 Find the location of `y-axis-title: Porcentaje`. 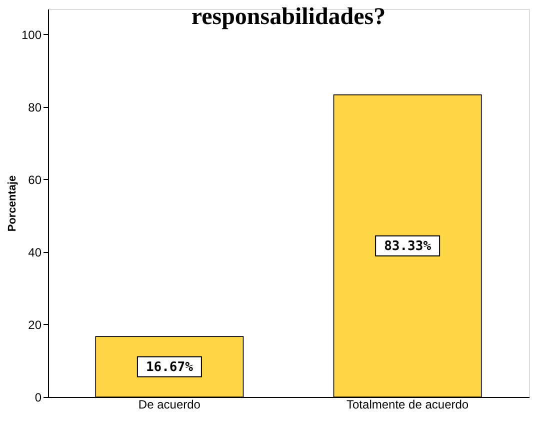

y-axis-title: Porcentaje is located at coordinates (12, 203).